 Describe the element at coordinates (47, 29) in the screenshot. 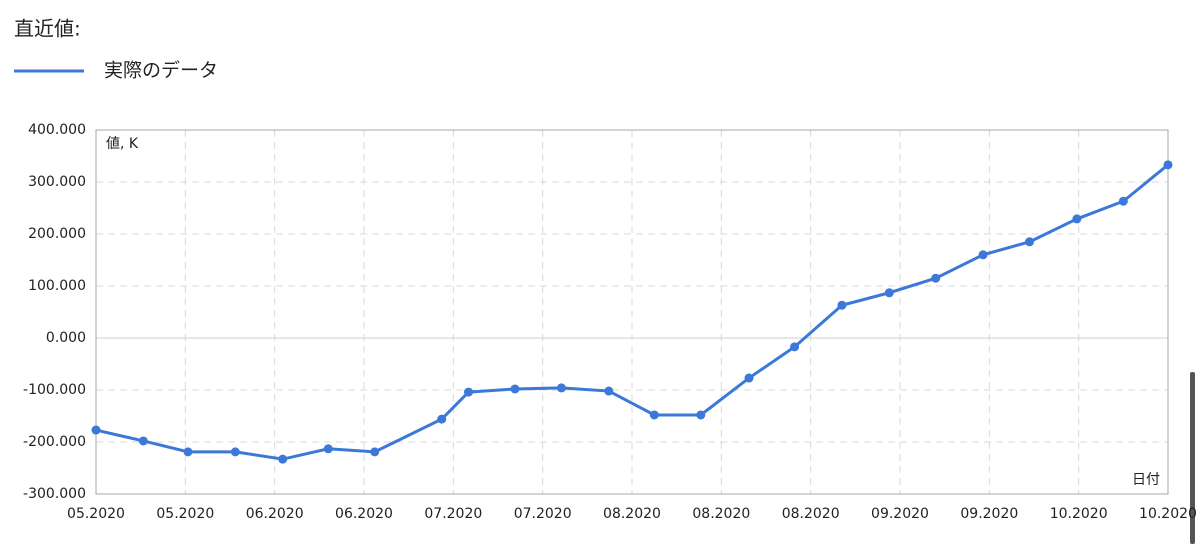

I see `chart-title: 直近値:` at that location.